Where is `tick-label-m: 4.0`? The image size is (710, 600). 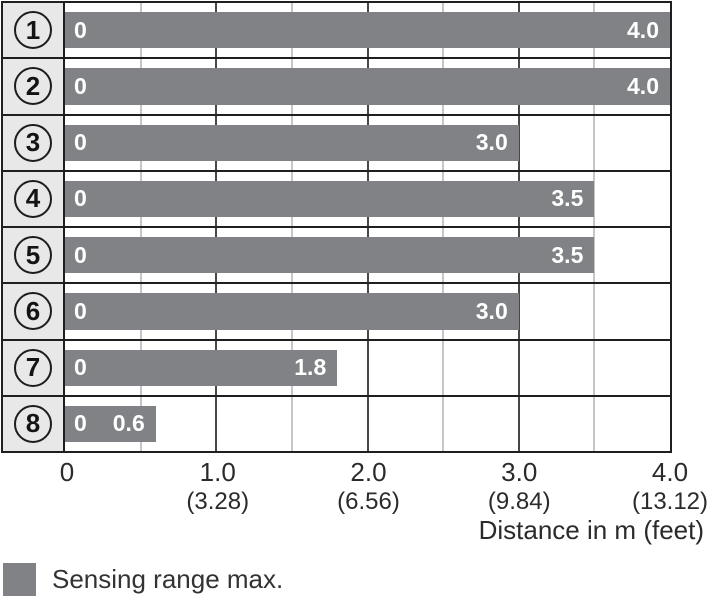
tick-label-m: 4.0 is located at coordinates (670, 472).